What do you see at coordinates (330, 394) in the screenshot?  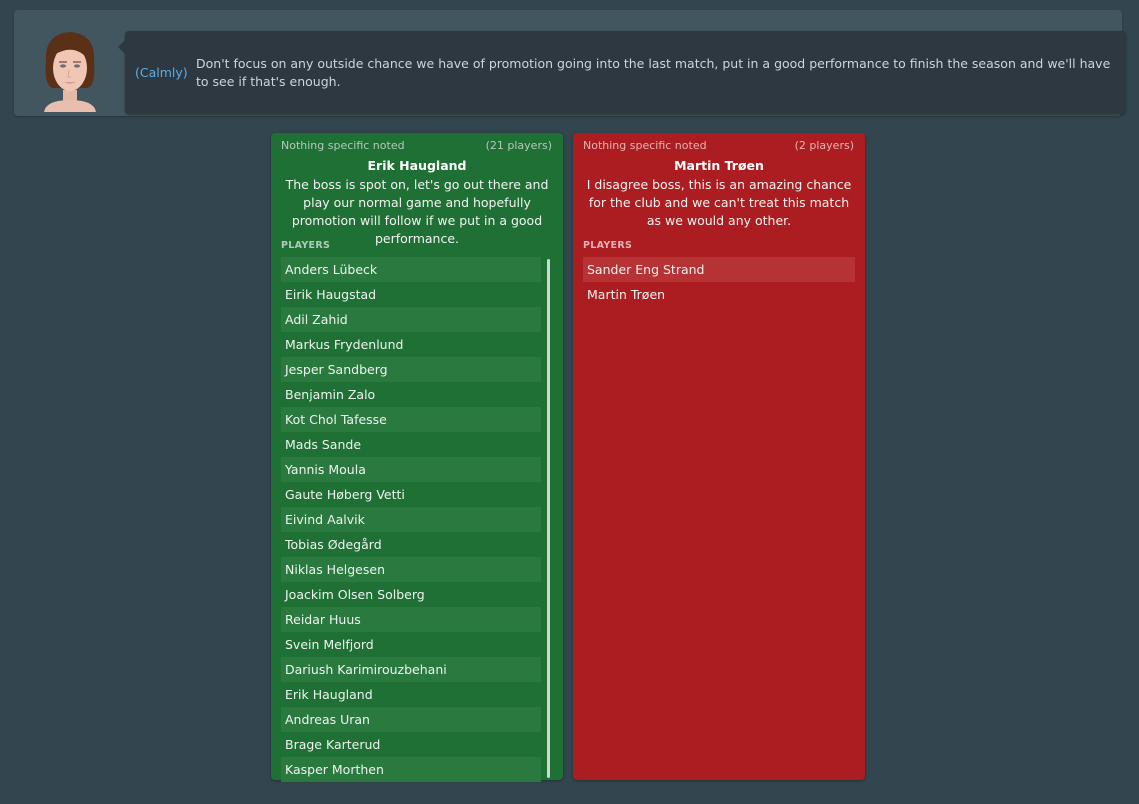 I see `player-row: Benjamin Zalo` at bounding box center [330, 394].